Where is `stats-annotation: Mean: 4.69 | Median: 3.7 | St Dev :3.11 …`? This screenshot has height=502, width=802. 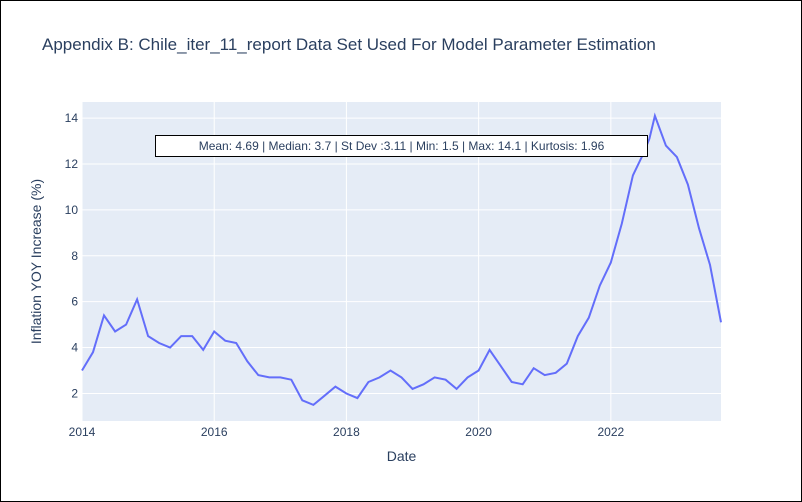
stats-annotation: Mean: 4.69 | Median: 3.7 | St Dev :3.11 … is located at coordinates (401, 146).